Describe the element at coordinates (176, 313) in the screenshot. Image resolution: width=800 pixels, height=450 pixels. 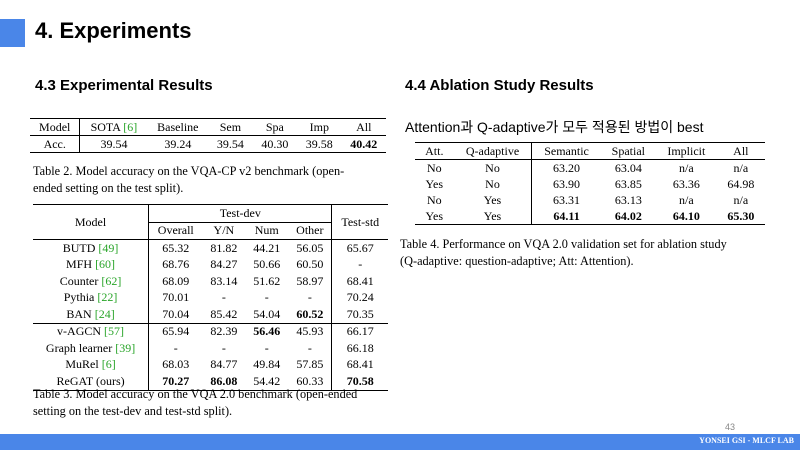
I see `t3-cell: 70.04` at that location.